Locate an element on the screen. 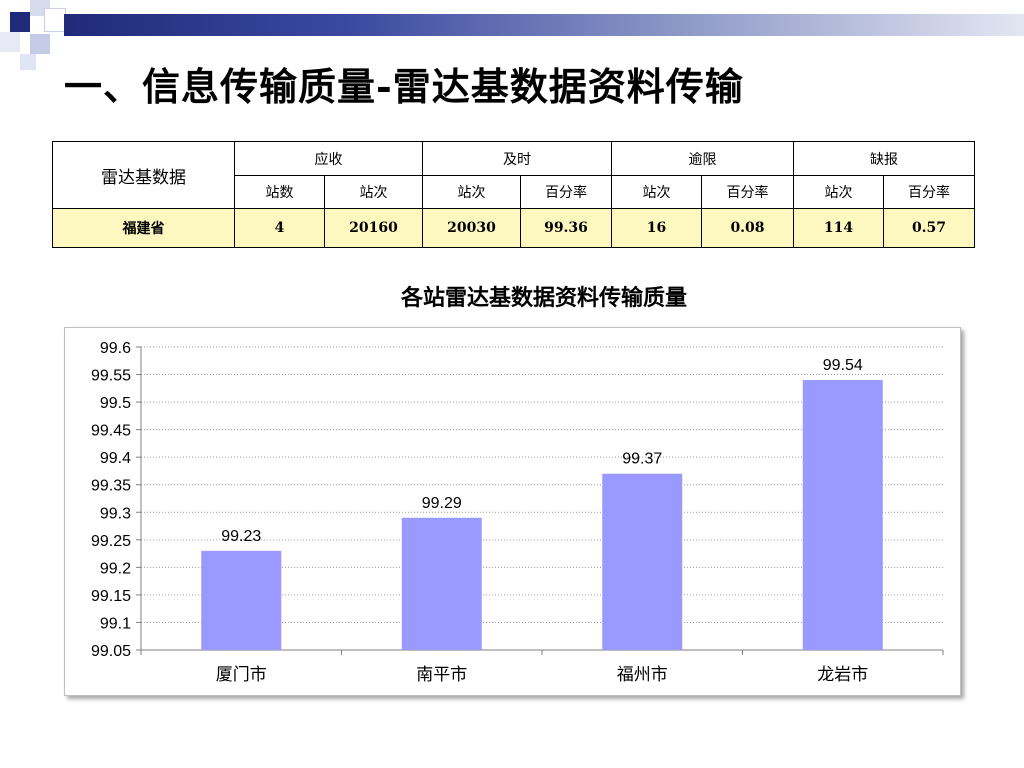 The height and width of the screenshot is (768, 1024). y-tick-label: 99.05 is located at coordinates (111, 651).